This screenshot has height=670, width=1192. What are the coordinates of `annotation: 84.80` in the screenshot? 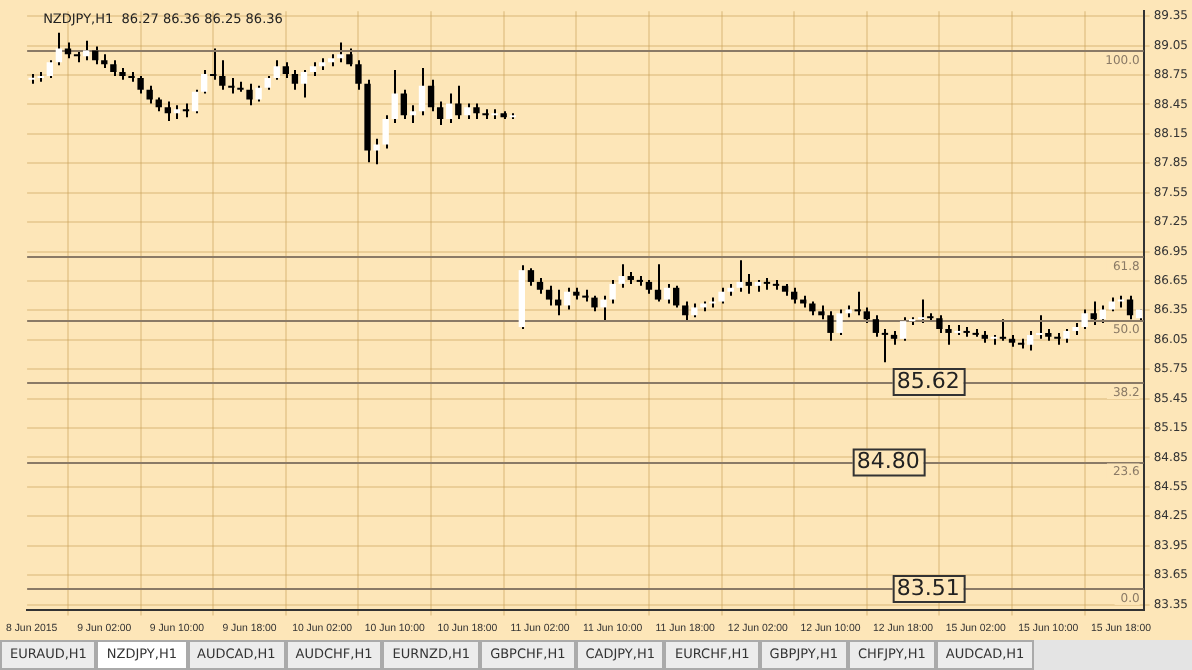 It's located at (888, 461).